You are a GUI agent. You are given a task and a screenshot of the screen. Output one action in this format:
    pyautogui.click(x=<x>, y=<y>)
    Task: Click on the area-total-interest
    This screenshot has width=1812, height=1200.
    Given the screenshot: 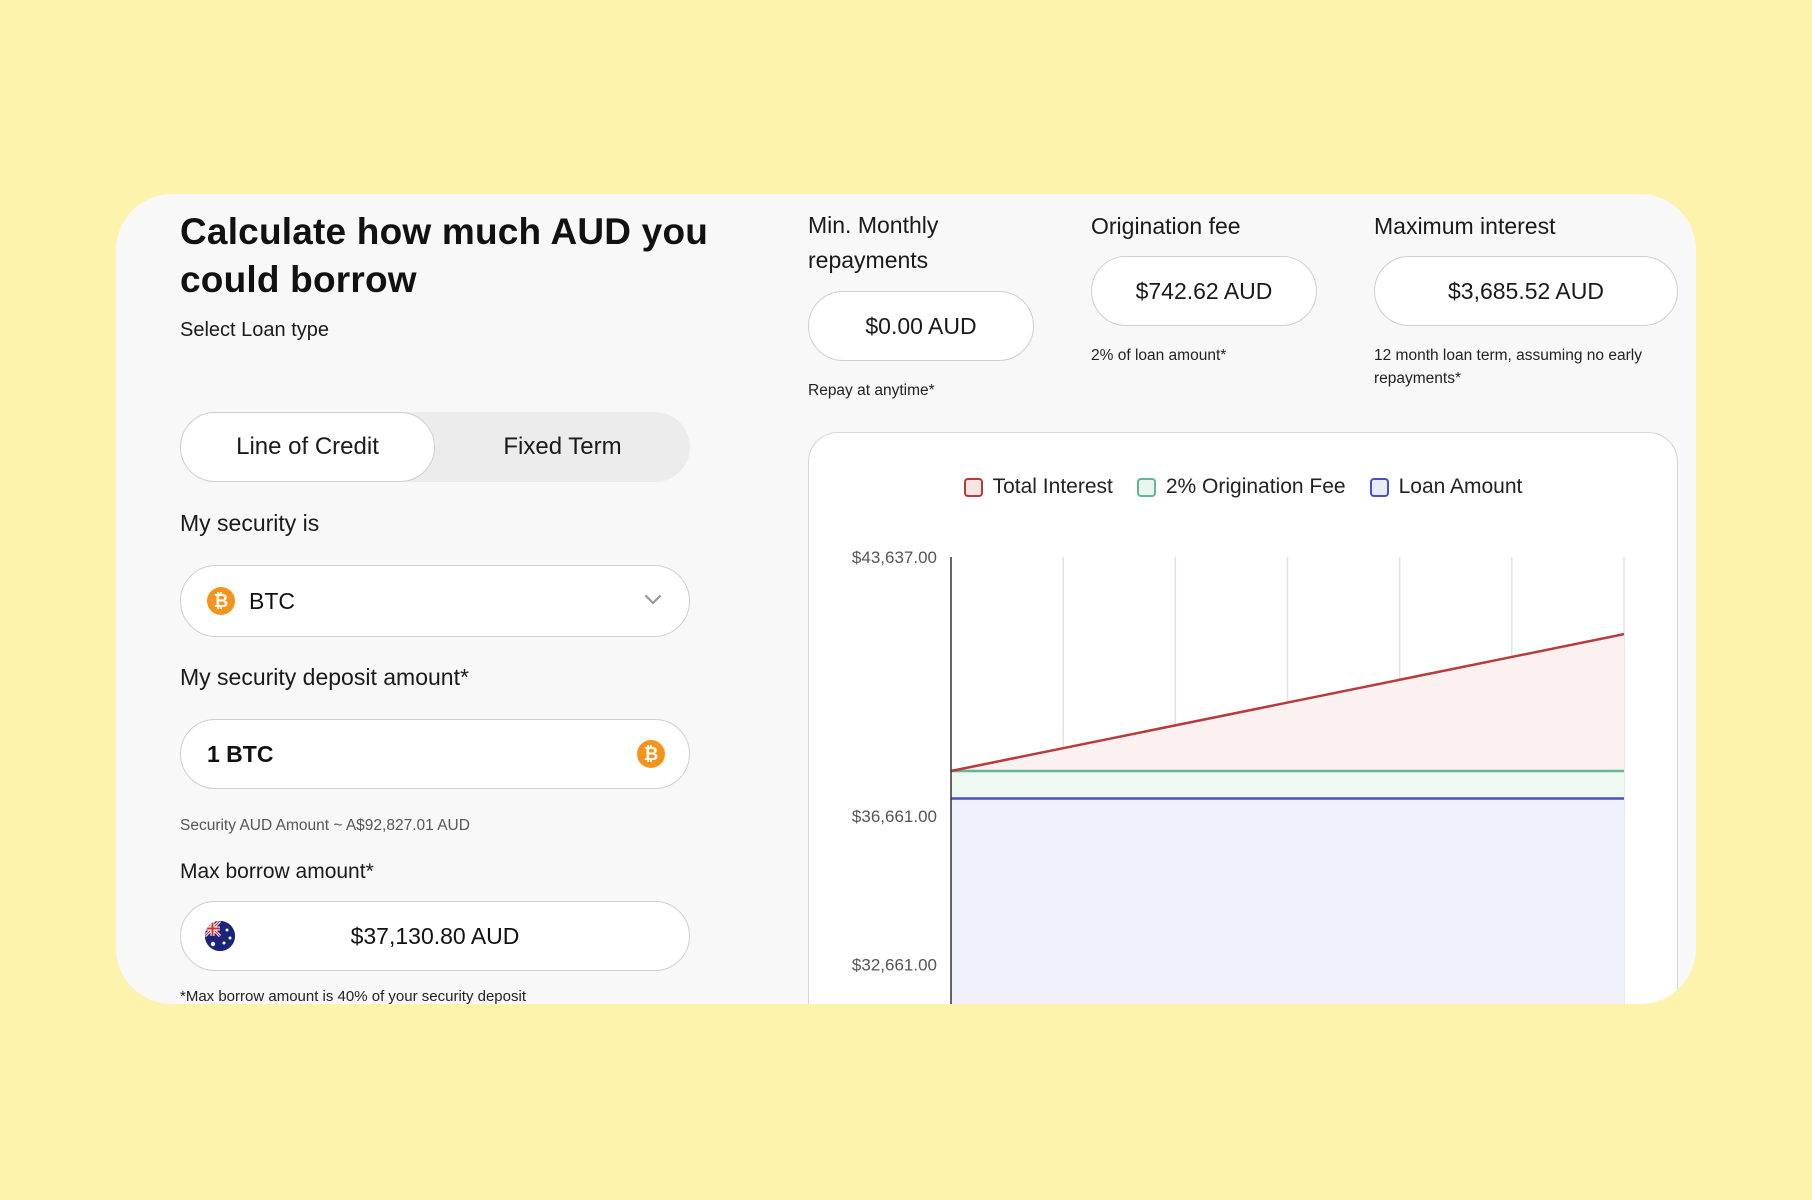 What is the action you would take?
    pyautogui.click(x=1287, y=702)
    